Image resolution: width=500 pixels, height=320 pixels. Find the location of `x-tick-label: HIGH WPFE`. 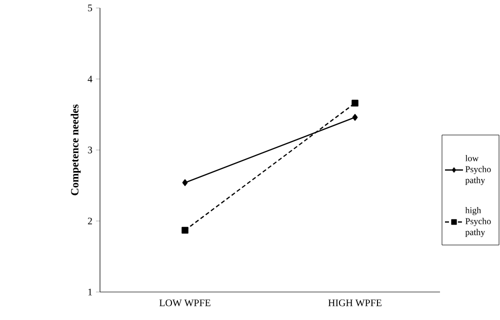

x-tick-label: HIGH WPFE is located at coordinates (355, 303).